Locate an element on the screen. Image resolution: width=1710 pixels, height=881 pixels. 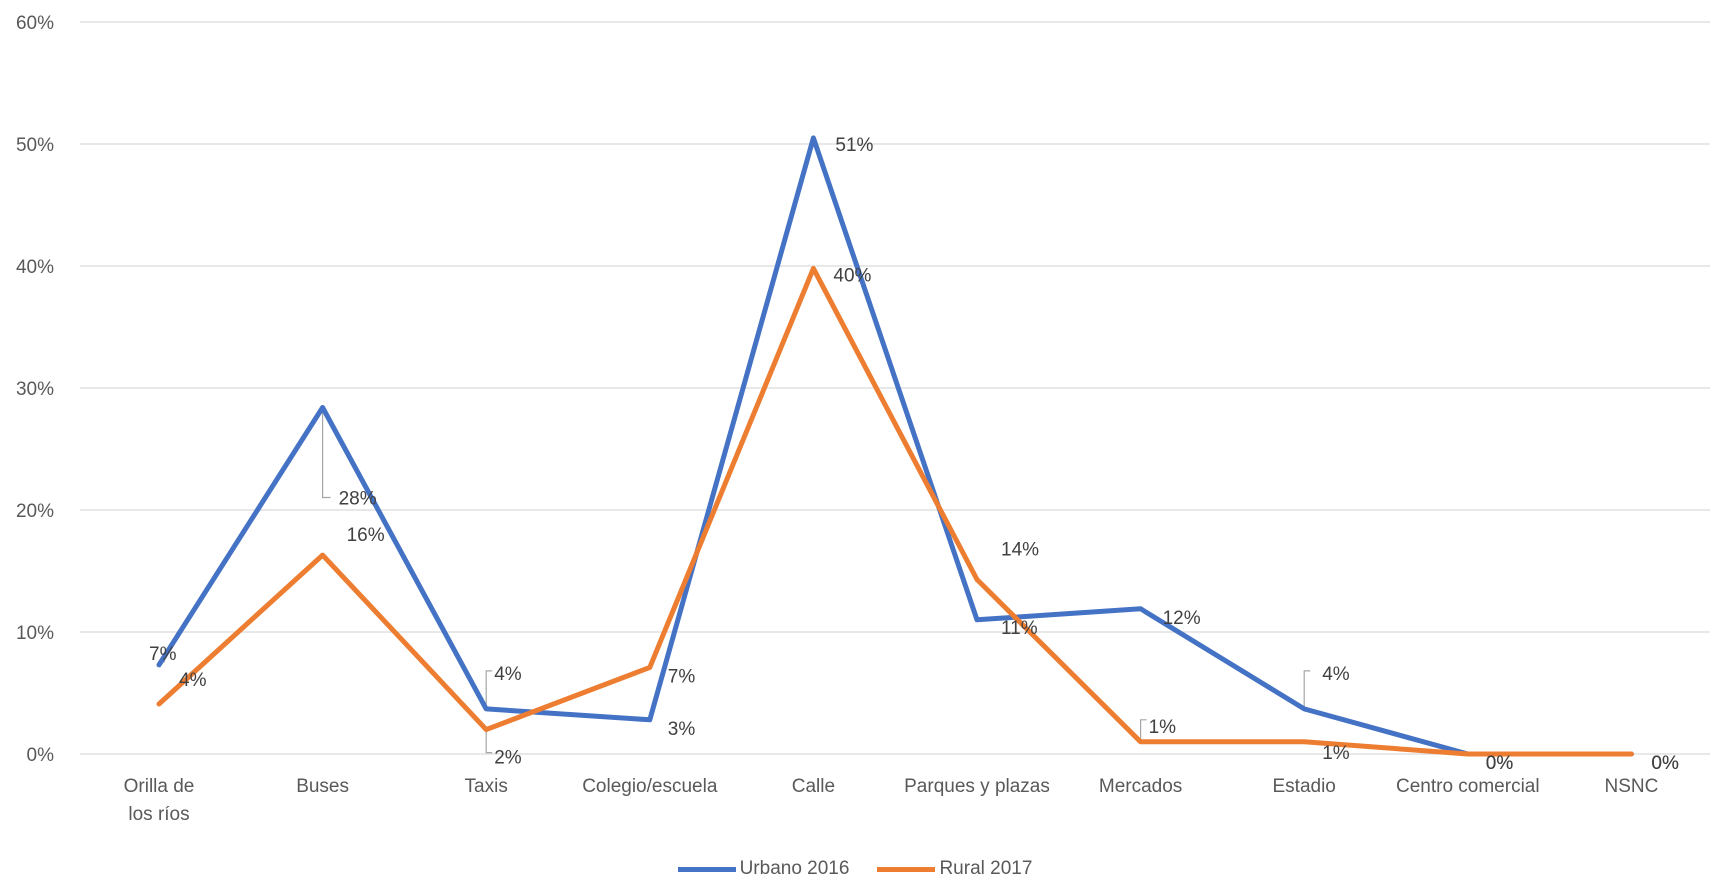
y-axis-tick-labels: 0% 10% 20% 30% 40% 50% 60% is located at coordinates (35, 389).